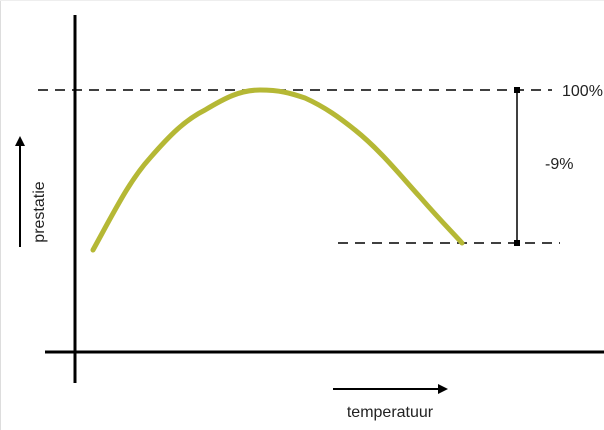 Image resolution: width=604 pixels, height=430 pixels. What do you see at coordinates (582, 91) in the screenshot?
I see `top-label: 100%` at bounding box center [582, 91].